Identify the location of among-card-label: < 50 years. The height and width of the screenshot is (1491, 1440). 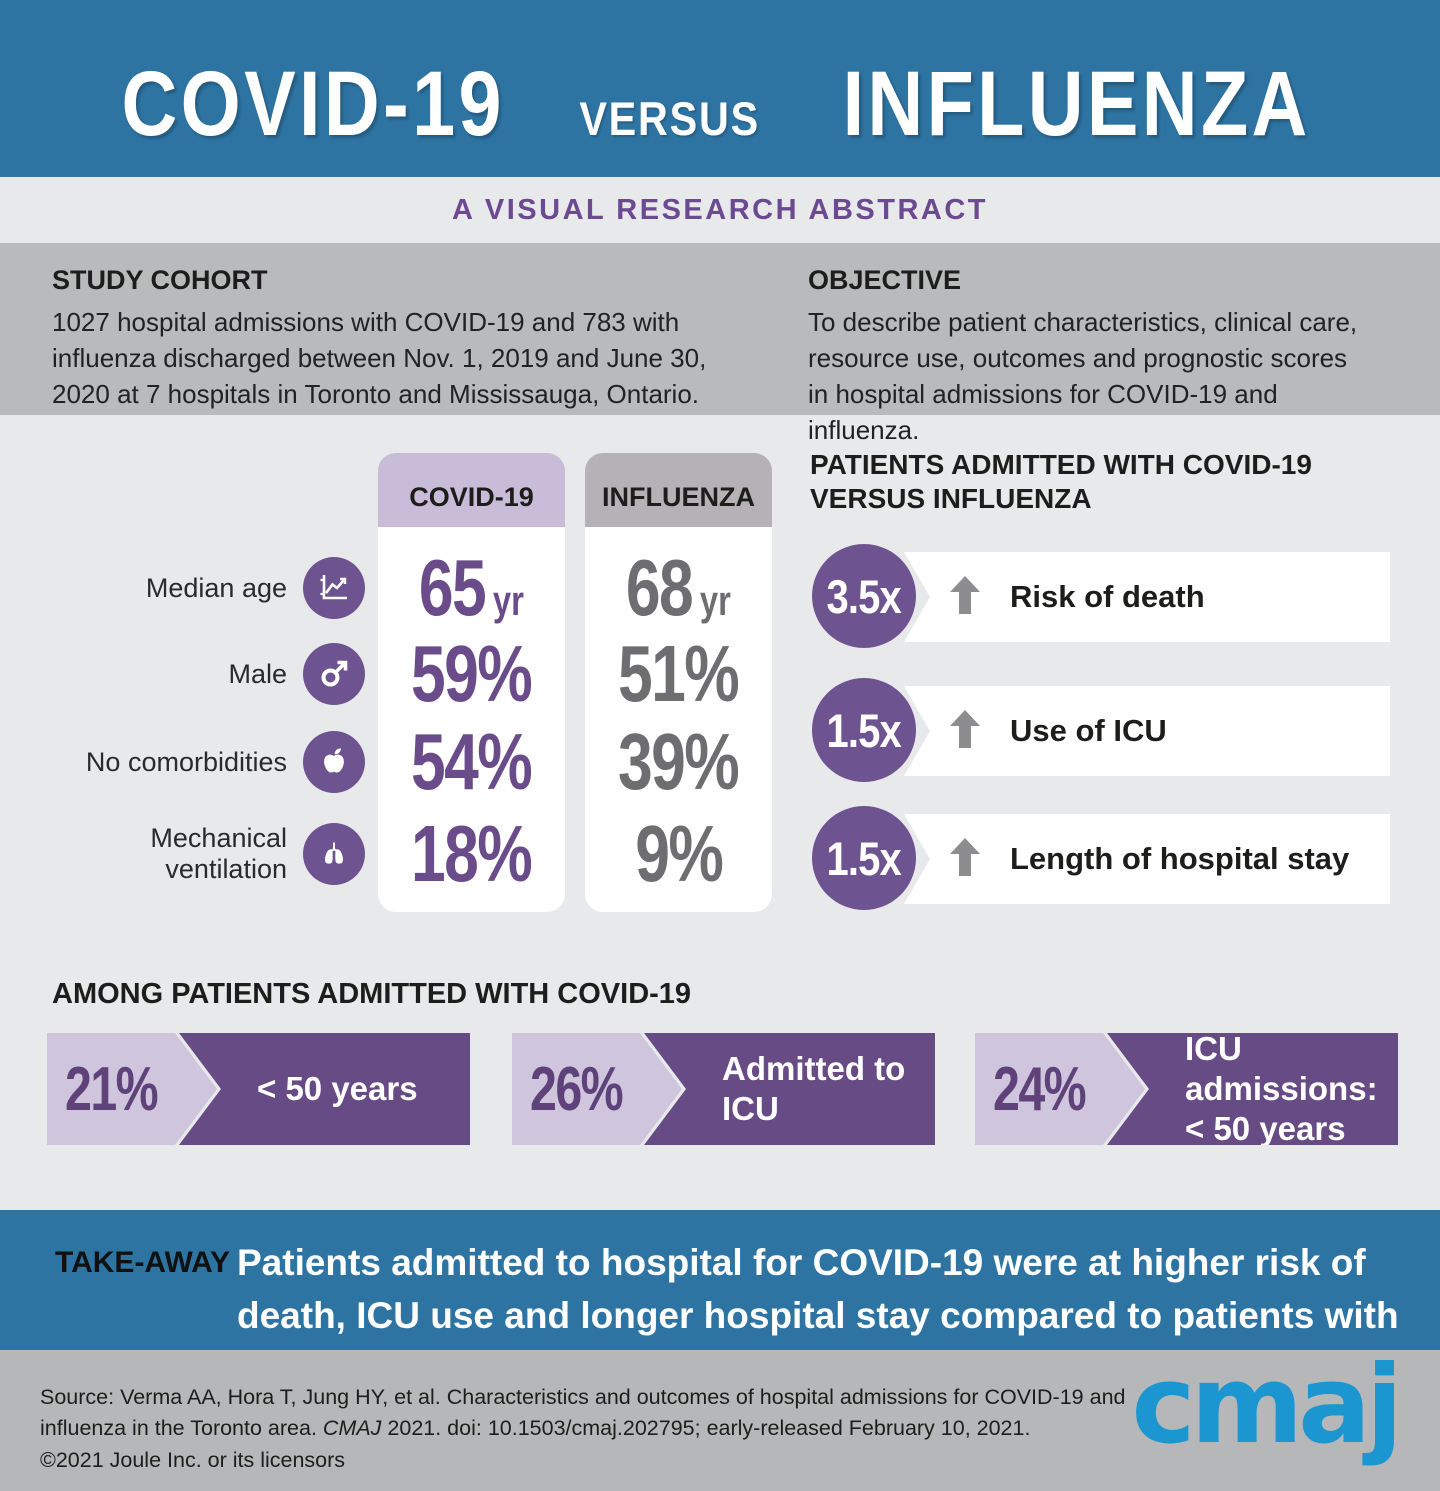
(337, 1088).